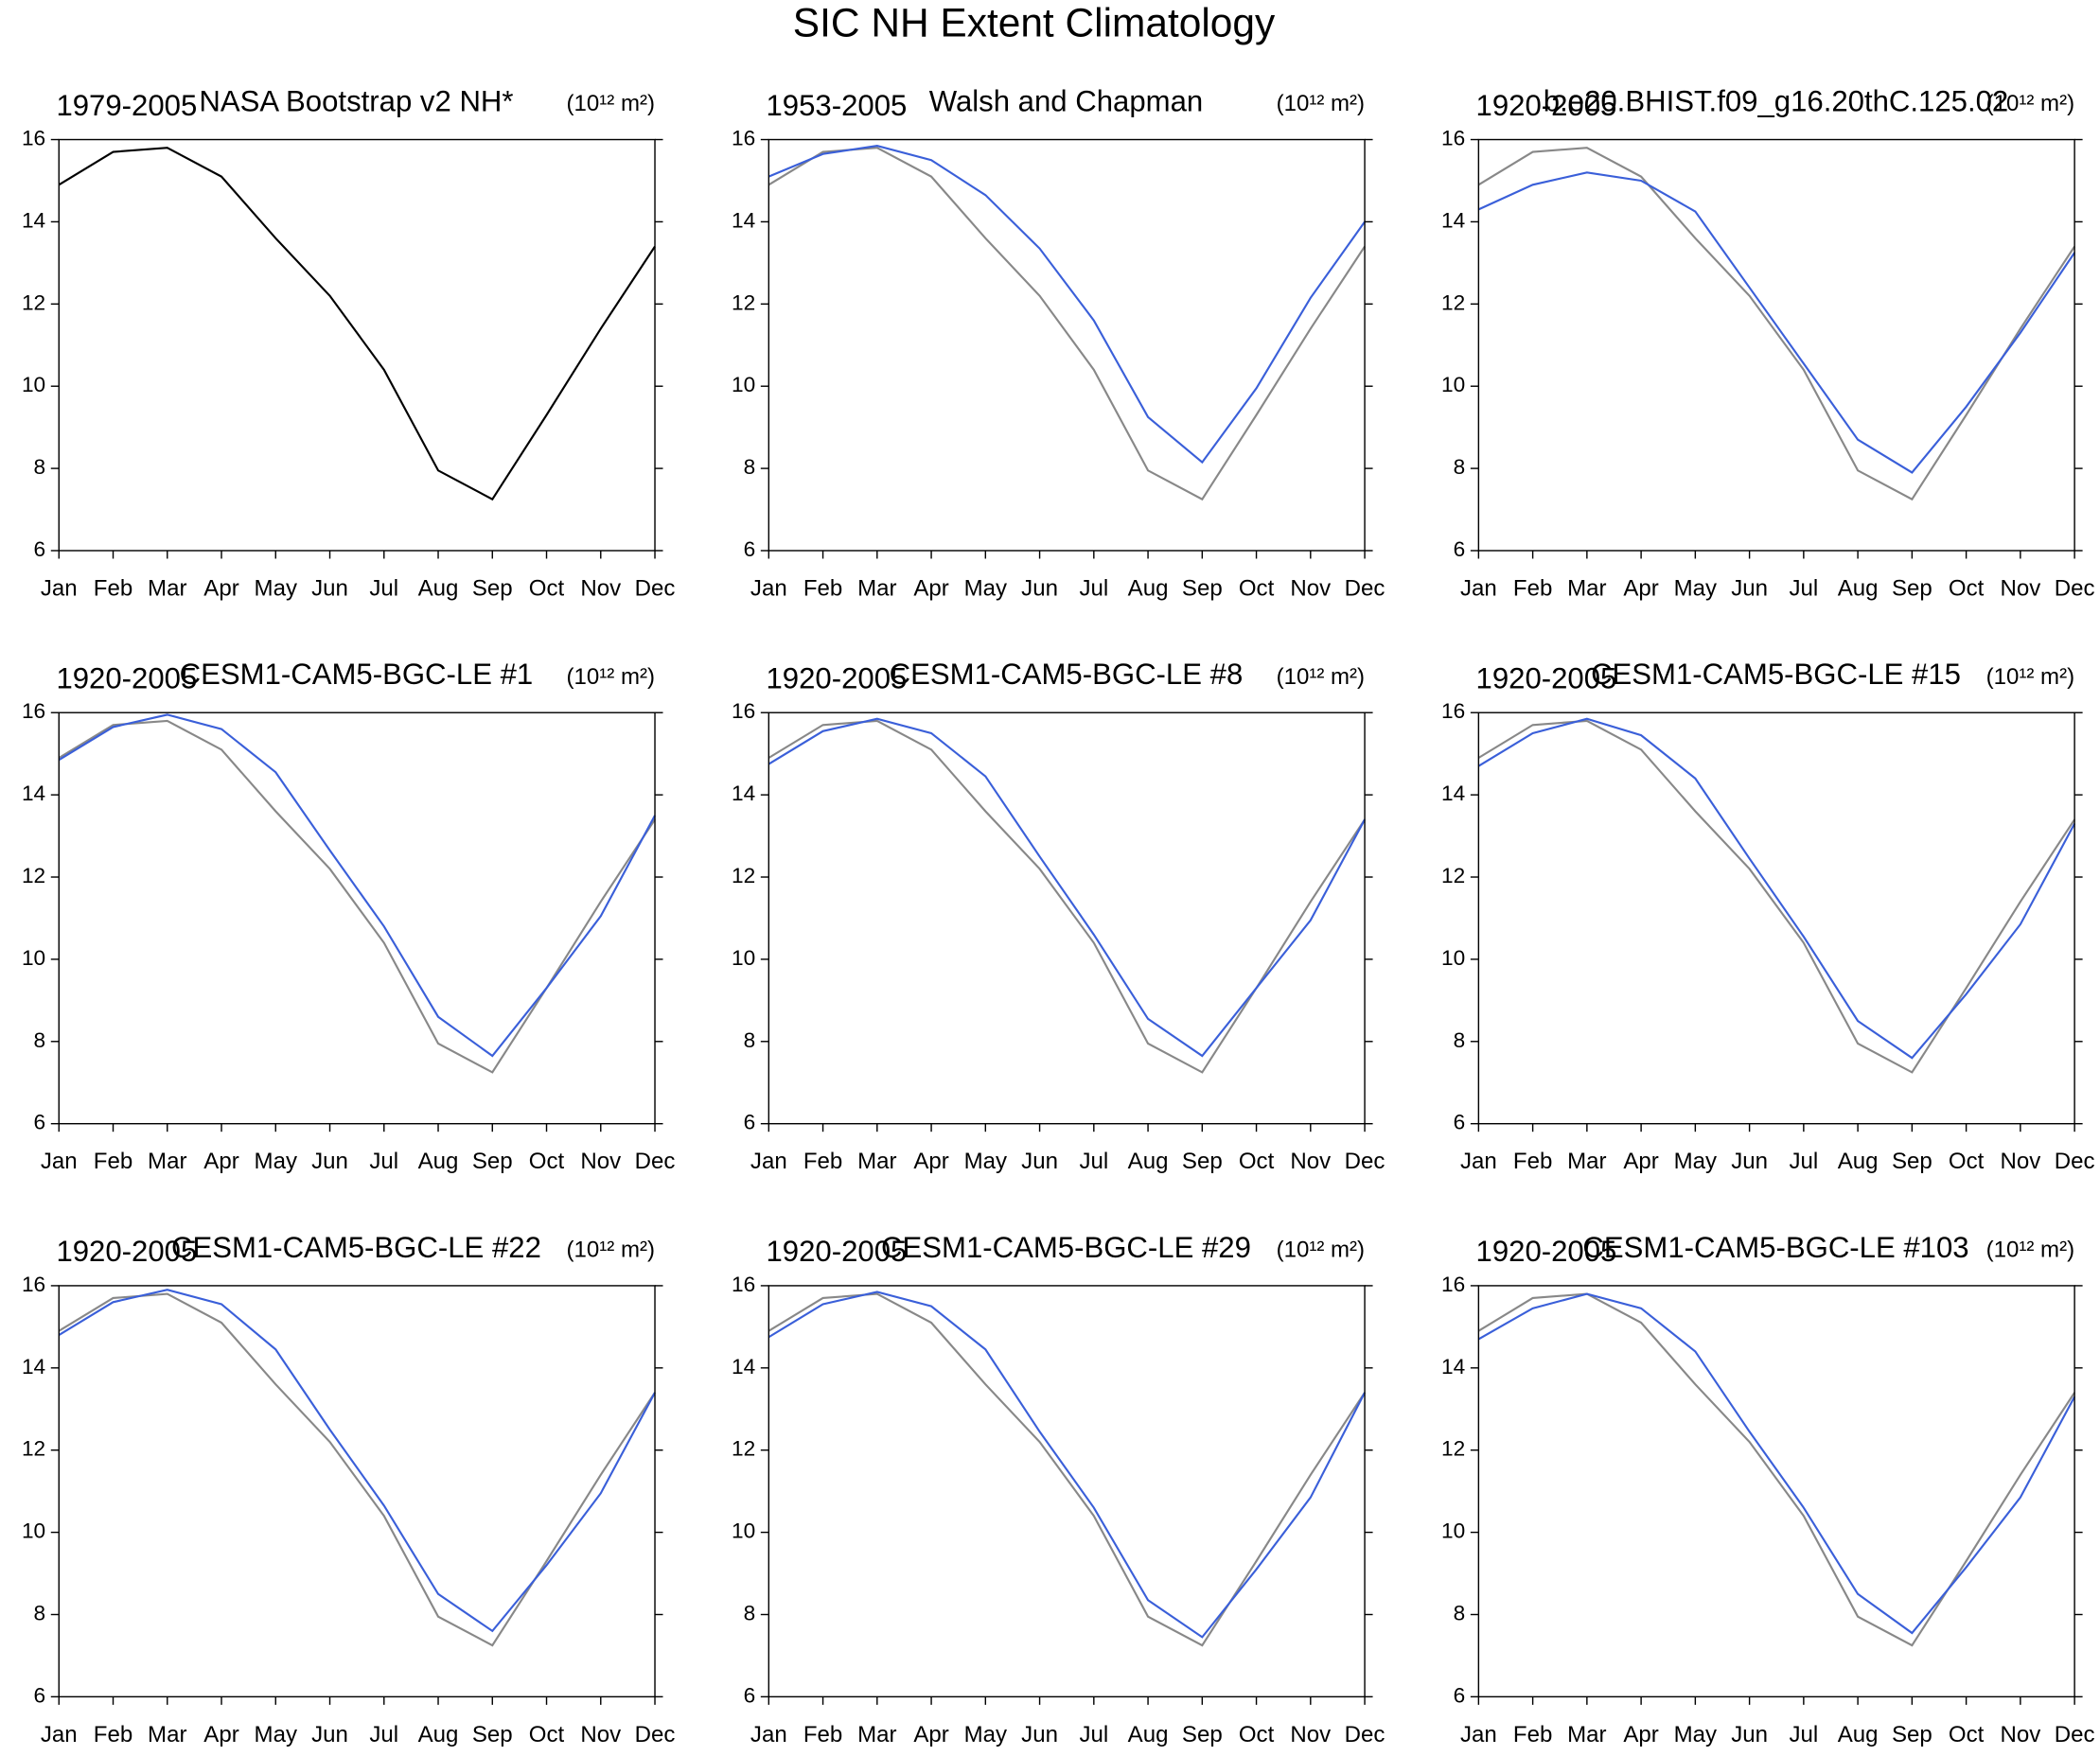 Image resolution: width=2100 pixels, height=1756 pixels. I want to click on x-tick-label: Oct, so click(1967, 1161).